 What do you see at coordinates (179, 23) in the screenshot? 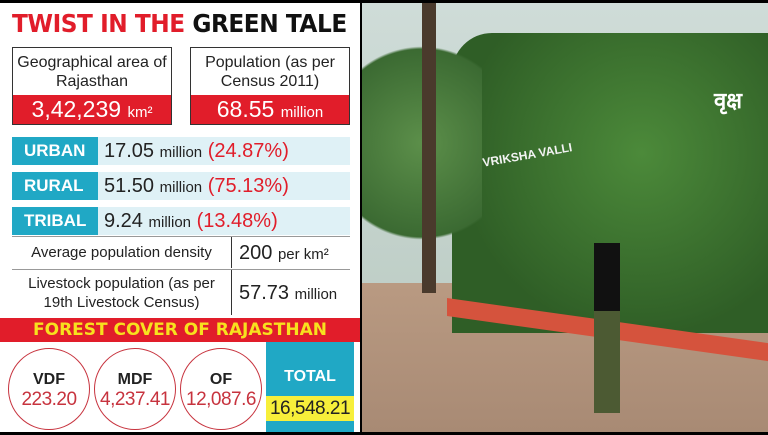
I see `infographic-title: TWIST IN THE GREEN TALE` at bounding box center [179, 23].